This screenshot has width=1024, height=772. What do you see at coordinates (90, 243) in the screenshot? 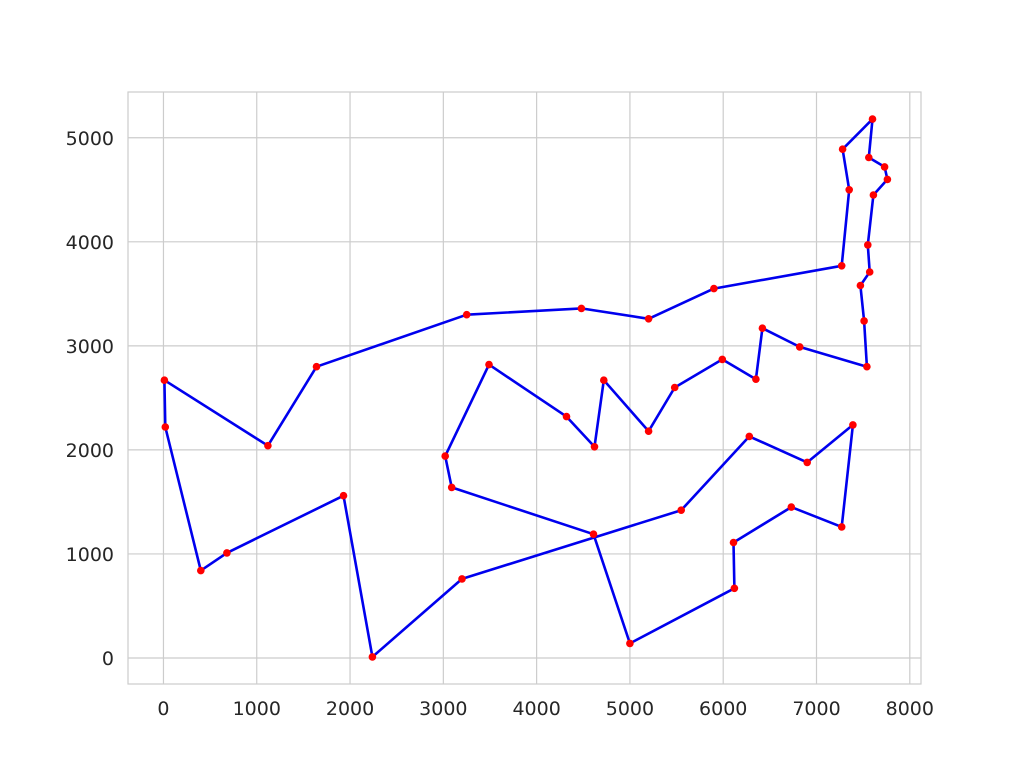
I see `y-tick-label: 4000` at bounding box center [90, 243].